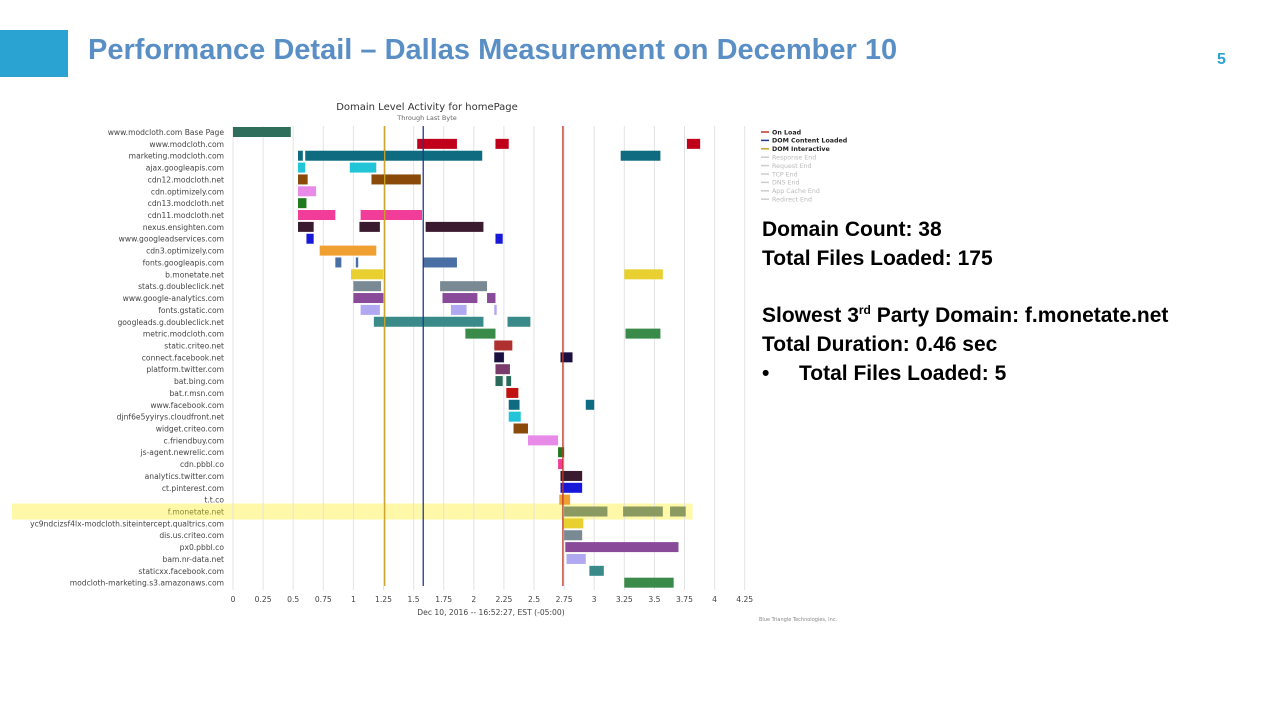 The height and width of the screenshot is (720, 1280). I want to click on row-label: t.t.co, so click(214, 500).